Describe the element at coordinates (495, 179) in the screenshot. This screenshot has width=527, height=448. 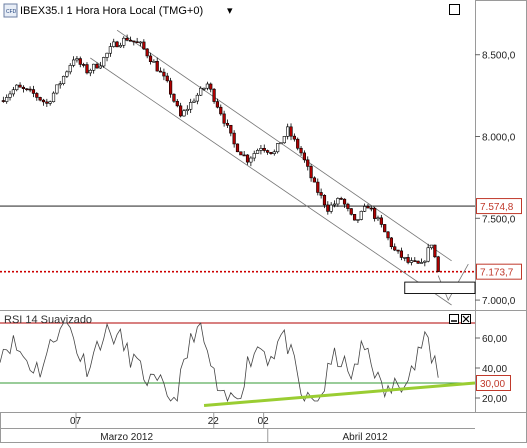
I see `price-axis: 8.500,0 8.000,0 7.500,0 7.000,0` at that location.